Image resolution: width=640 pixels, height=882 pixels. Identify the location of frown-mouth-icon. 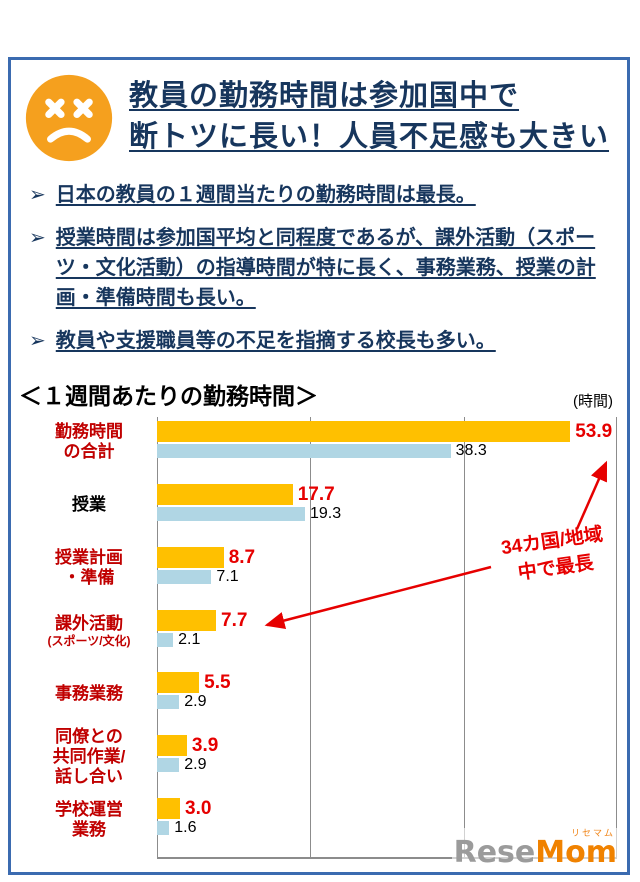
(68, 135).